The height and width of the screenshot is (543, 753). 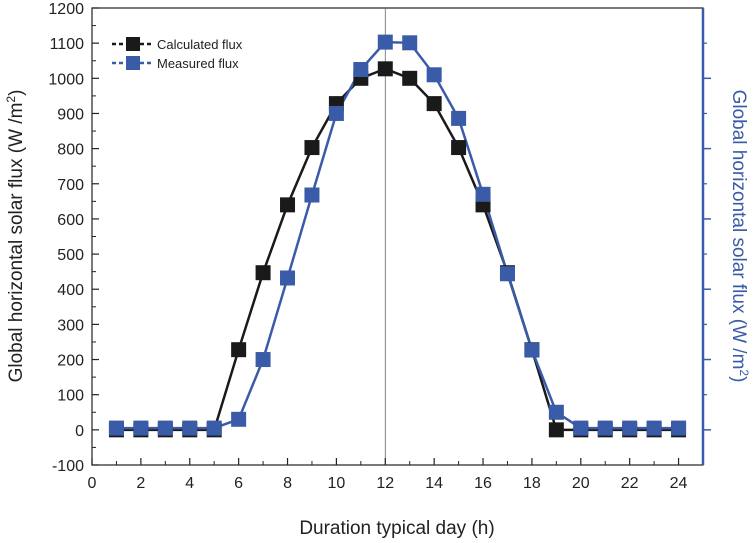 I want to click on y-tick-label: 600, so click(x=70, y=220).